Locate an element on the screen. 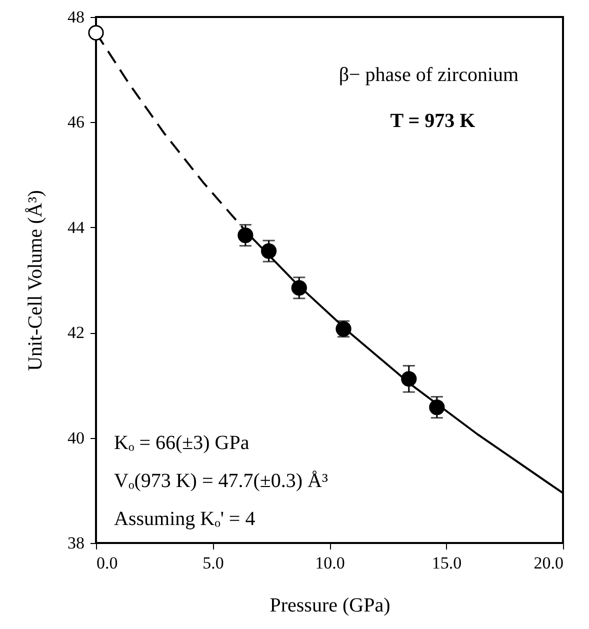 This screenshot has width=589, height=629. annotation: Assuming Kₒ' = 4 is located at coordinates (185, 519).